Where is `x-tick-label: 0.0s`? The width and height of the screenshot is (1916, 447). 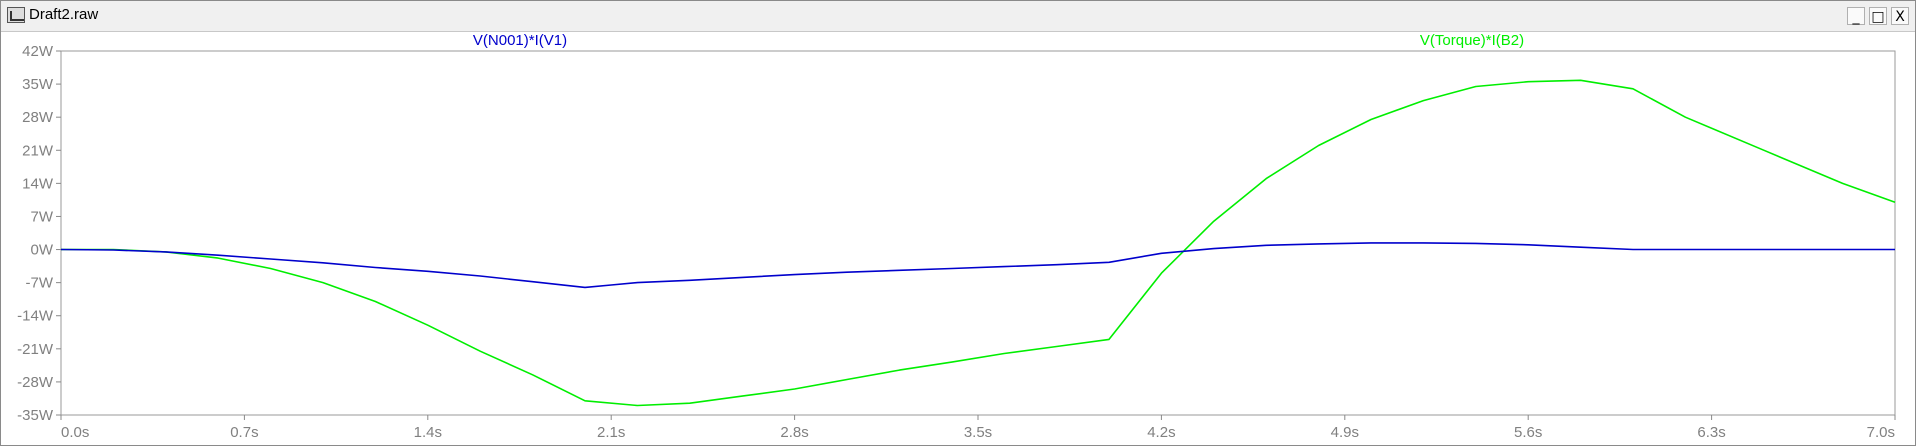 x-tick-label: 0.0s is located at coordinates (75, 432).